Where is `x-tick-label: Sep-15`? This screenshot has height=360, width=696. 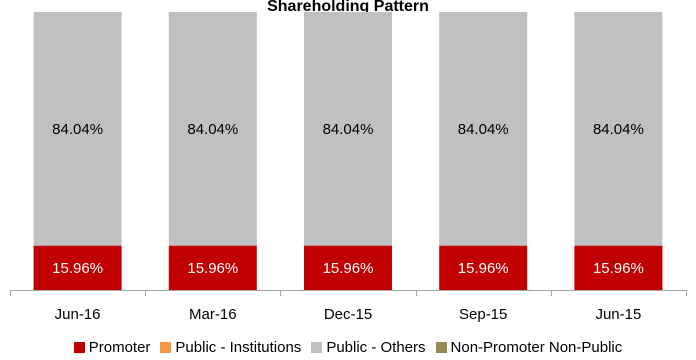
x-tick-label: Sep-15 is located at coordinates (483, 314).